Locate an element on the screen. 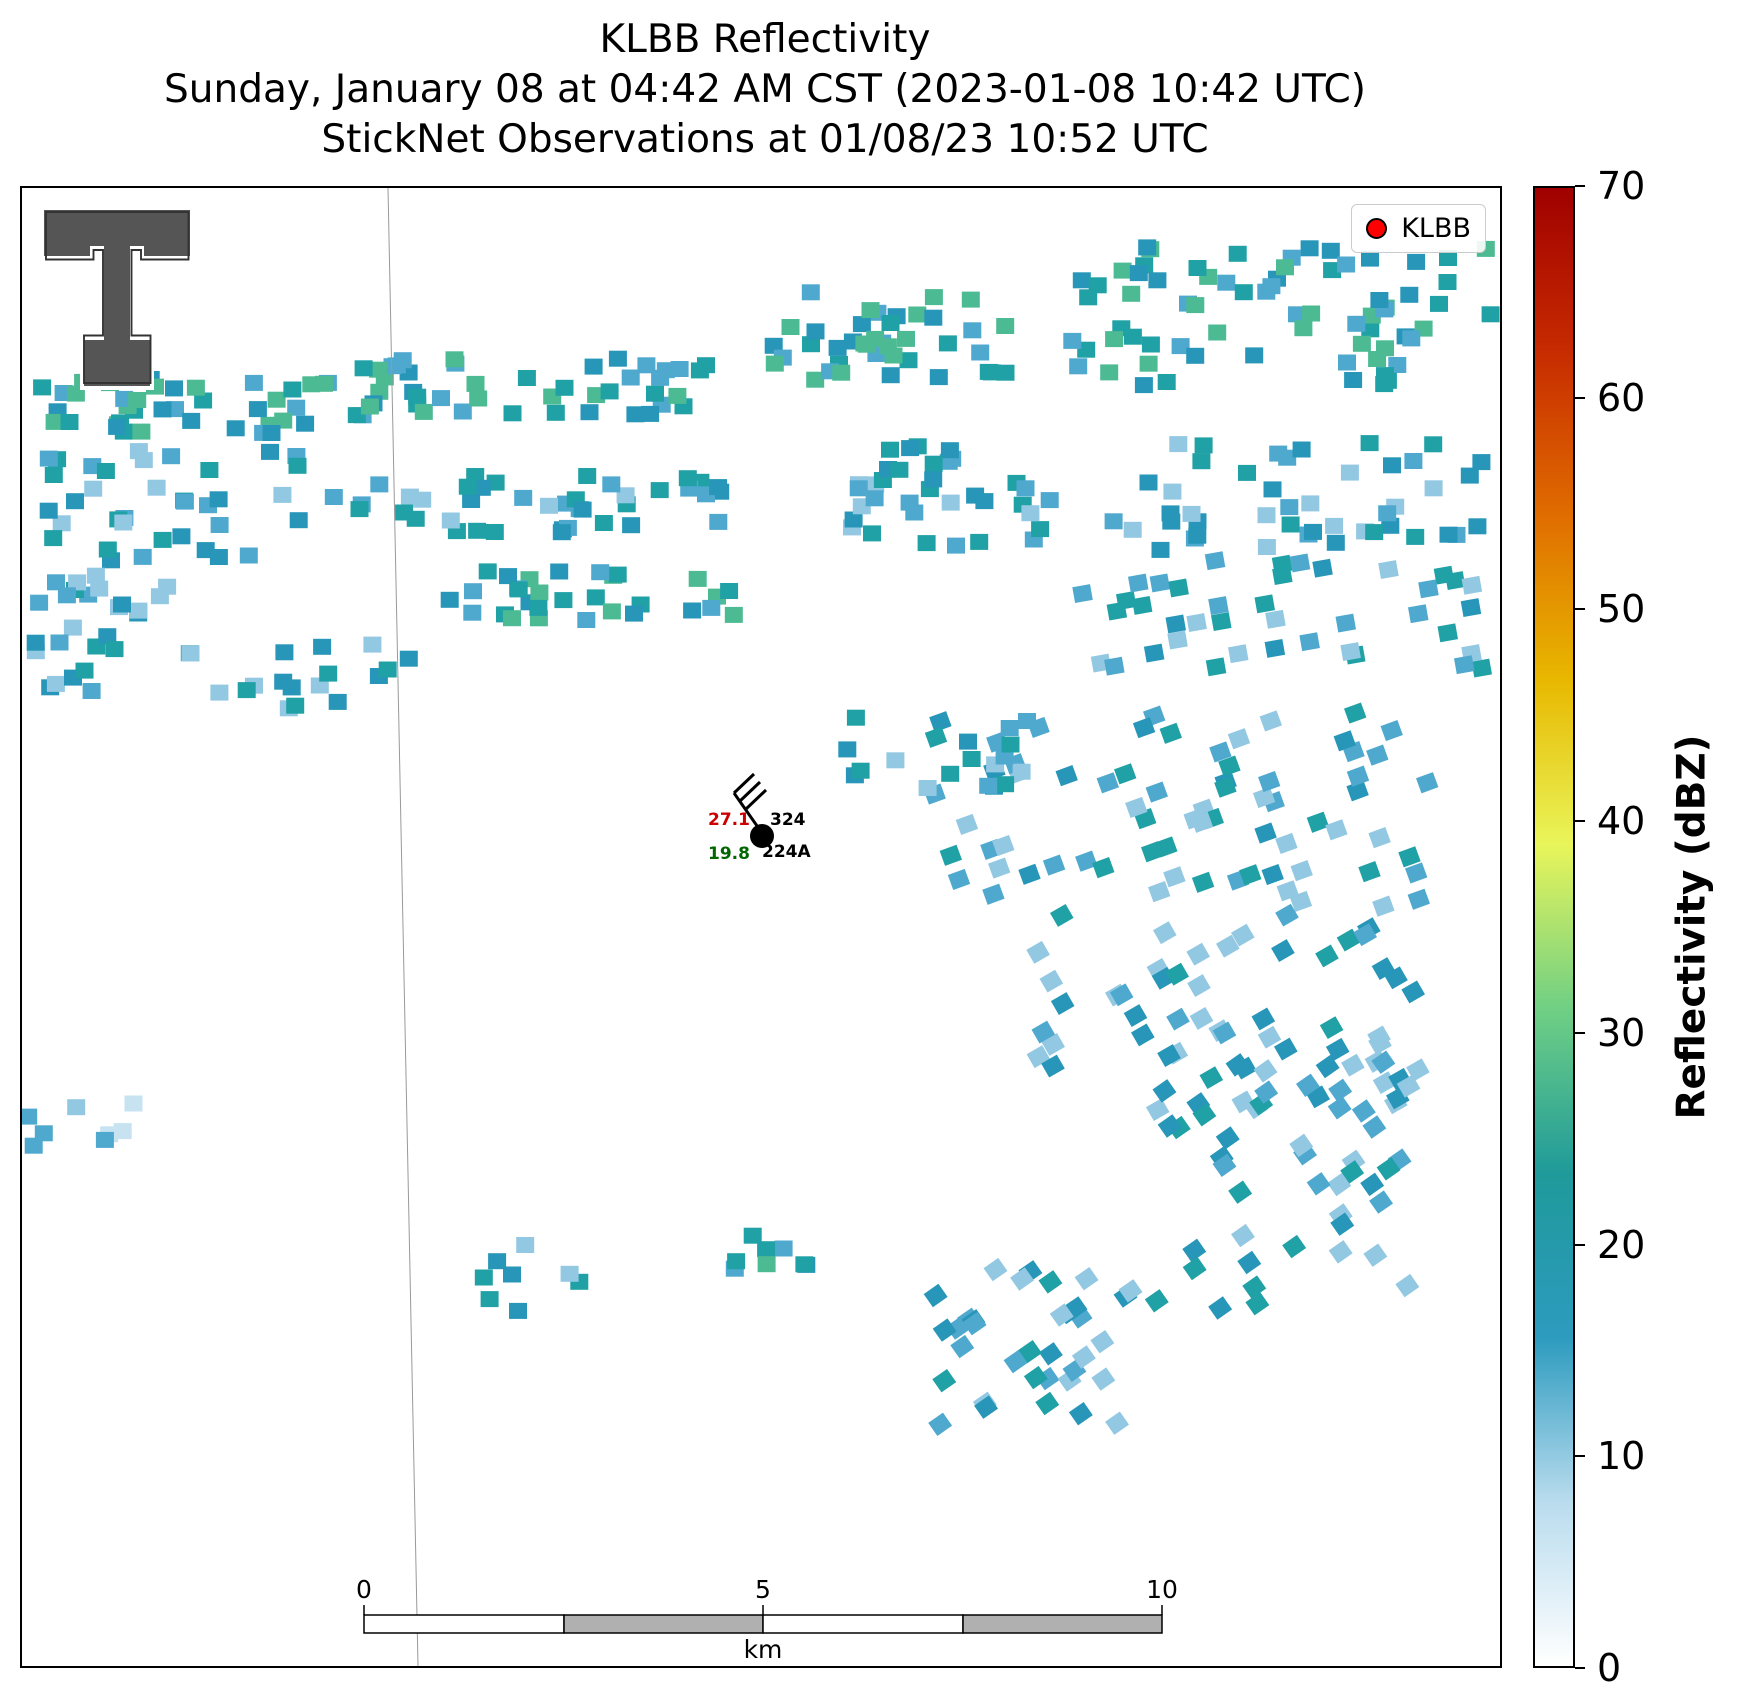 The width and height of the screenshot is (1738, 1705). station-pressure: 324 is located at coordinates (788, 820).